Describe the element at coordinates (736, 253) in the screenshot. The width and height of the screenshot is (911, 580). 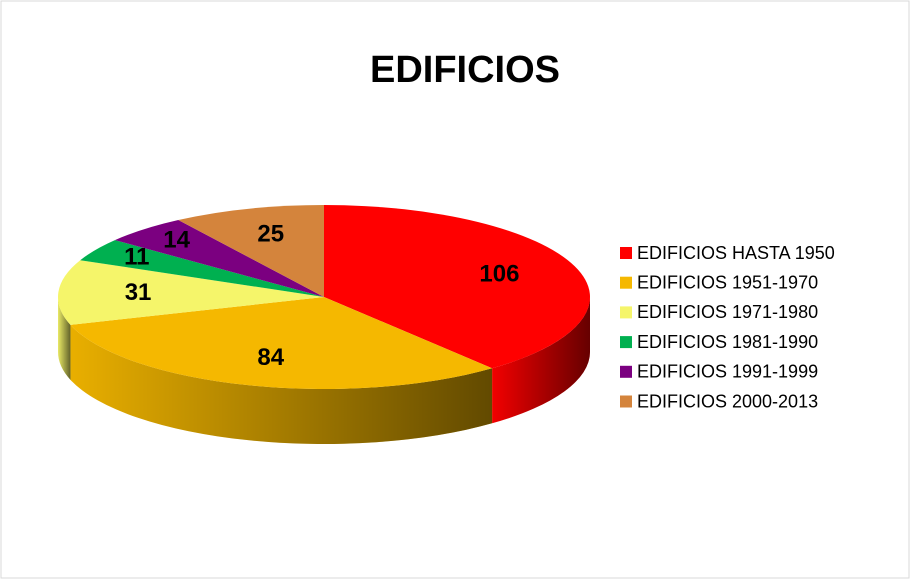
I see `legend-label: EDIFICIOS HASTA 1950` at that location.